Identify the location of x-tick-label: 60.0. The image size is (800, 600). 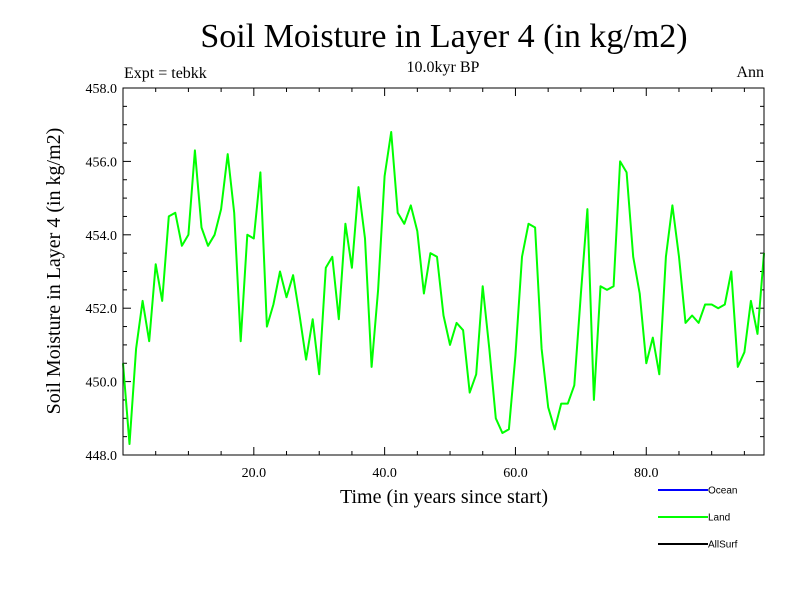
(515, 473).